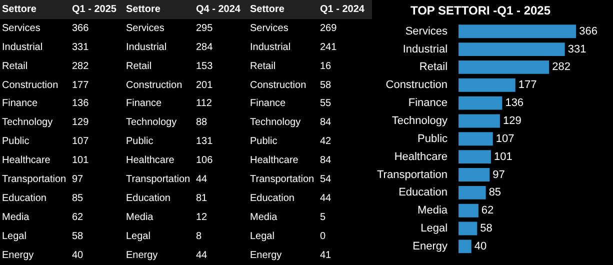 The height and width of the screenshot is (265, 613). I want to click on data-label: 16, so click(325, 67).